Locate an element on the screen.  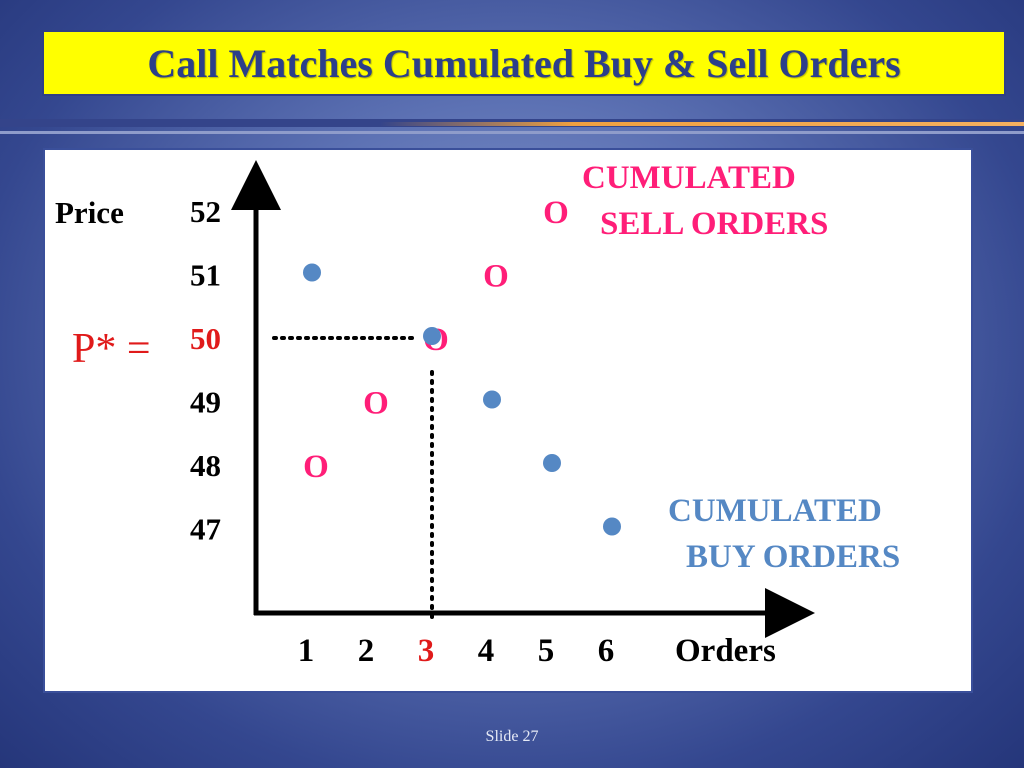
y-axis-label: Price is located at coordinates (89, 212).